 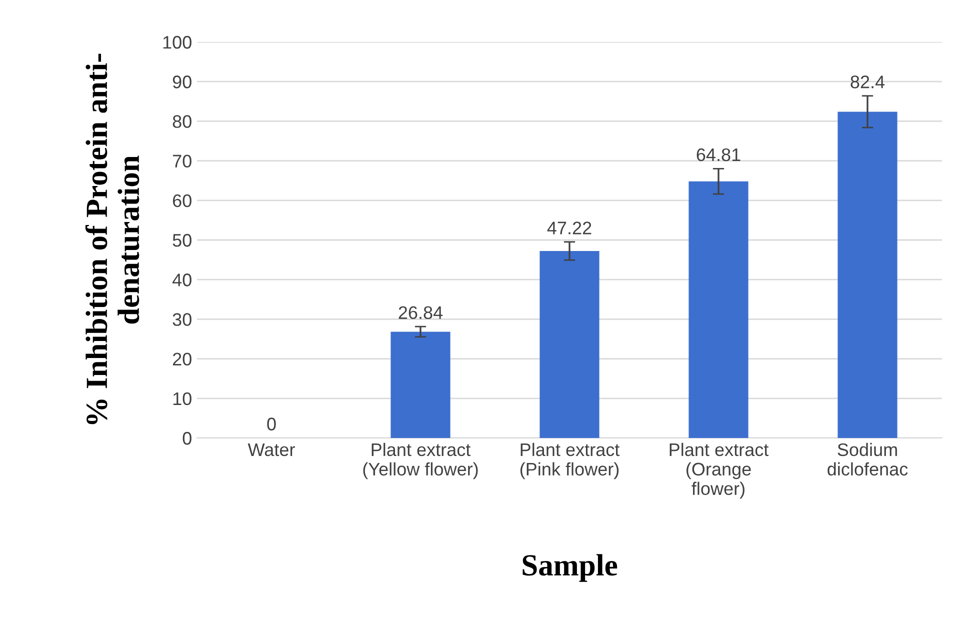 What do you see at coordinates (177, 42) in the screenshot?
I see `y-tick-label: 100` at bounding box center [177, 42].